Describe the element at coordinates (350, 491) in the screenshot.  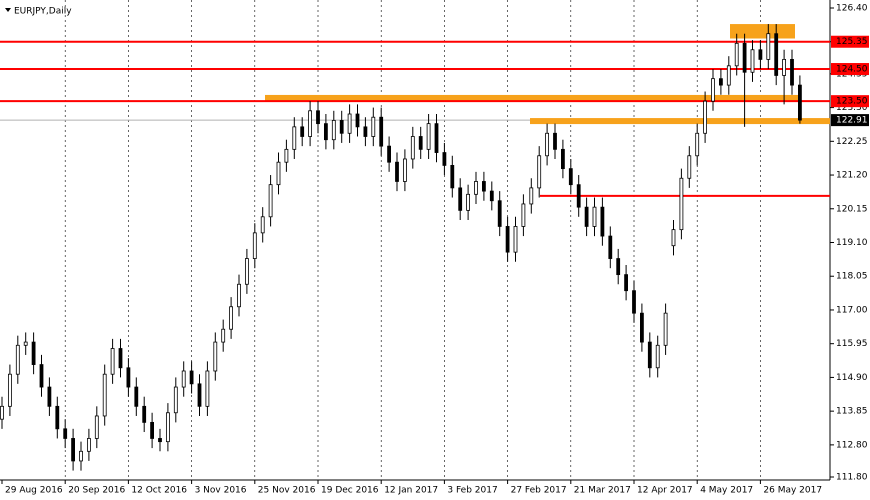
I see `x-tick-label: 19 Dec 2016` at that location.